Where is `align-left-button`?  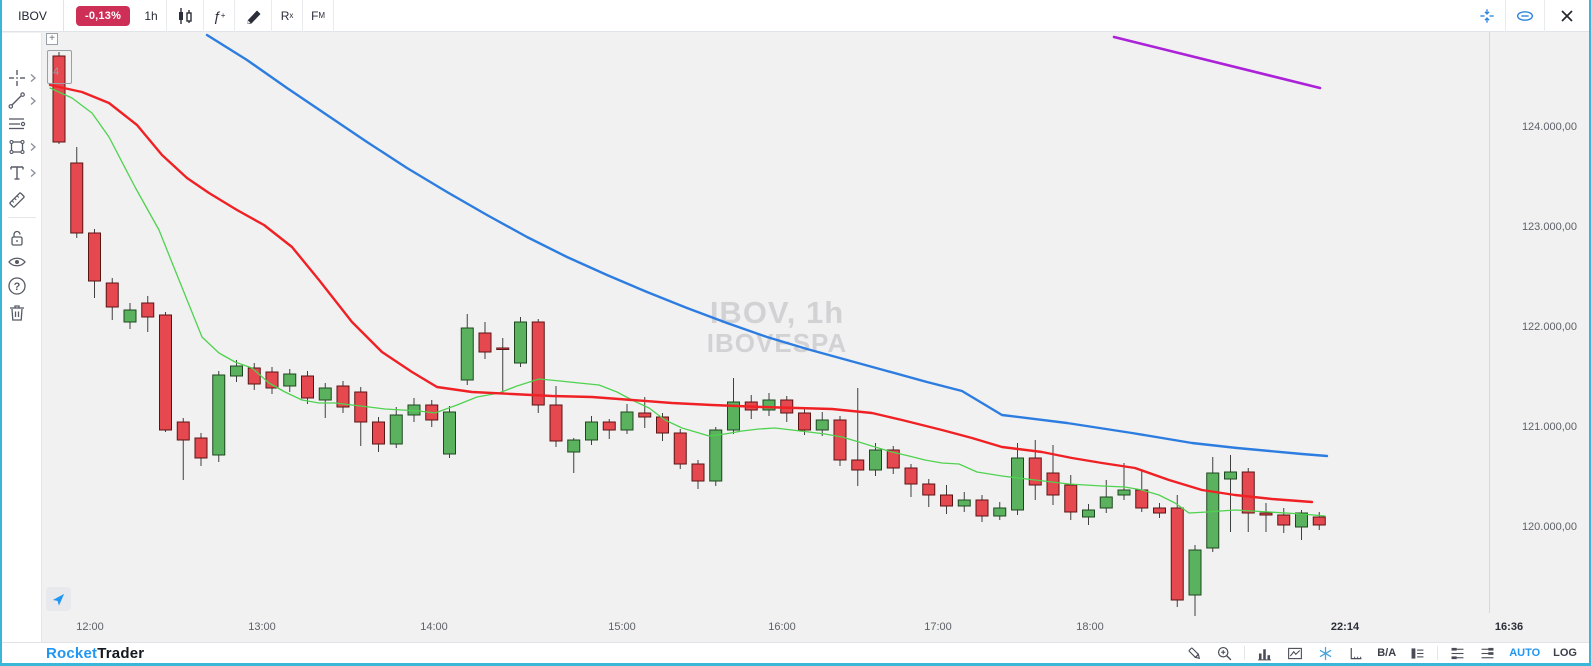 align-left-button is located at coordinates (1457, 653).